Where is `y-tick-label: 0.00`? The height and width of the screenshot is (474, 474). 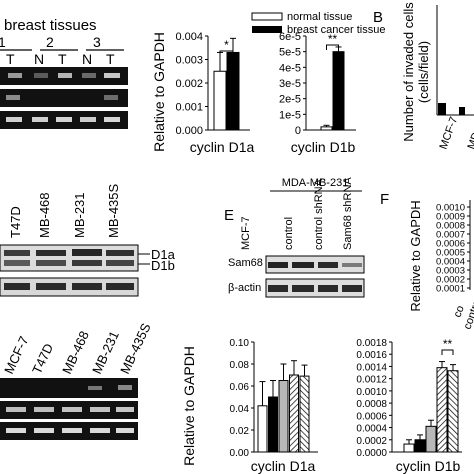 y-tick-label: 0.00 is located at coordinates (240, 453).